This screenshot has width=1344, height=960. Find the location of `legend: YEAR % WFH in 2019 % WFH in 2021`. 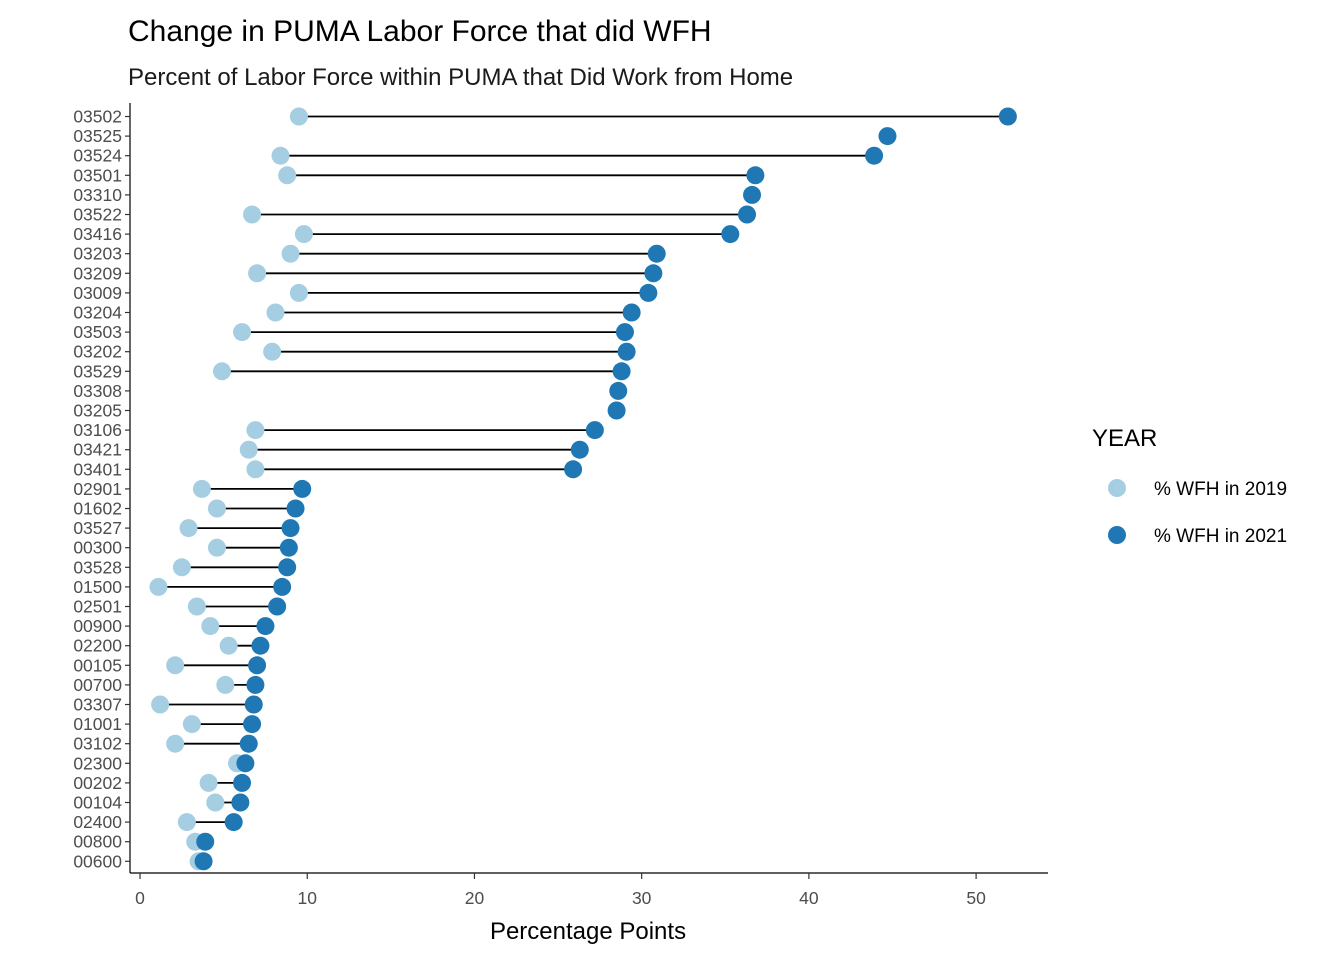

legend: YEAR % WFH in 2019 % WFH in 2021 is located at coordinates (1189, 486).